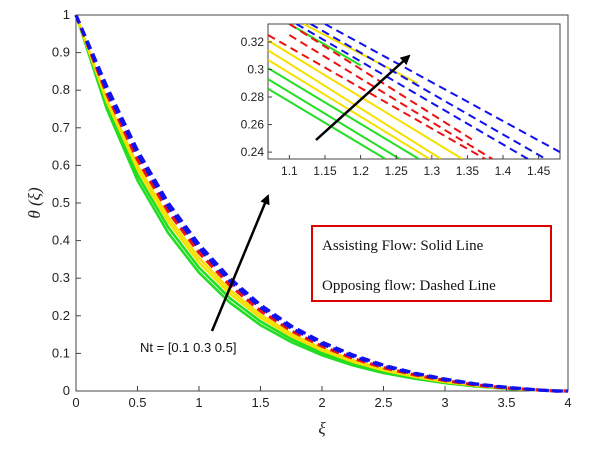  Describe the element at coordinates (506, 402) in the screenshot. I see `x-tick-label: 3.5` at that location.